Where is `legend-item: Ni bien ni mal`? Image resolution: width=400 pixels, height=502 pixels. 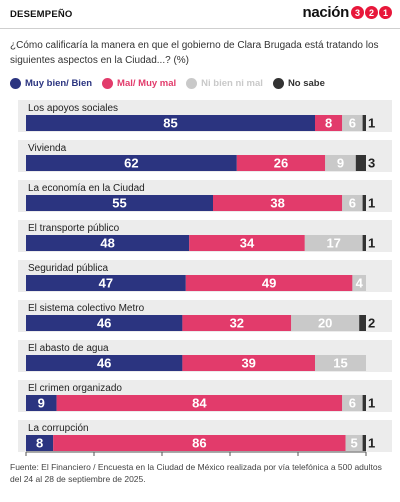
legend-item: Ni bien ni mal is located at coordinates (224, 83).